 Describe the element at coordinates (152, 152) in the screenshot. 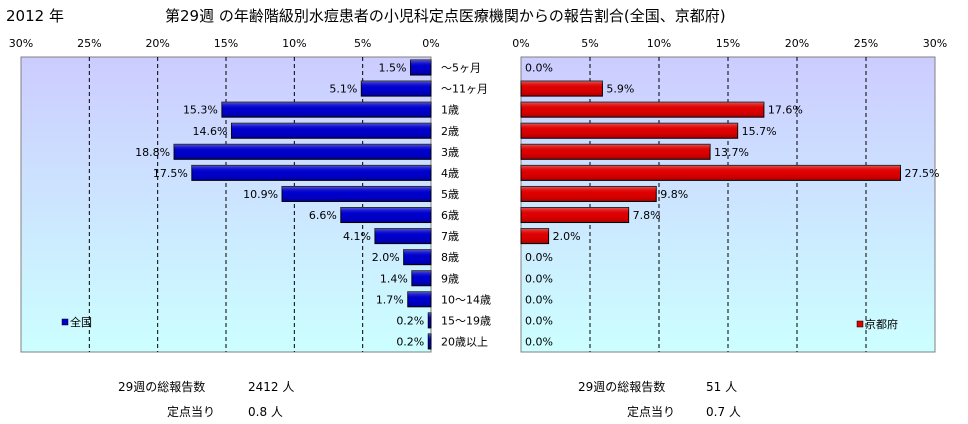

I see `national-data-label: 18.8%` at that location.